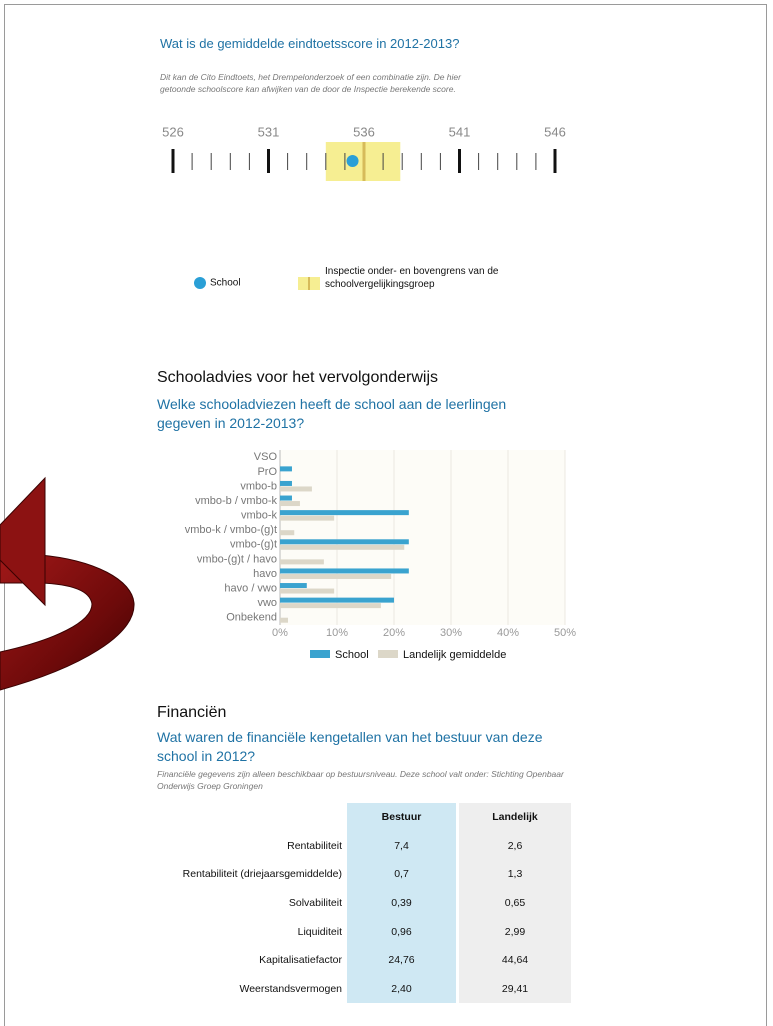 The height and width of the screenshot is (1026, 773). I want to click on column-header: Landelijk, so click(515, 817).